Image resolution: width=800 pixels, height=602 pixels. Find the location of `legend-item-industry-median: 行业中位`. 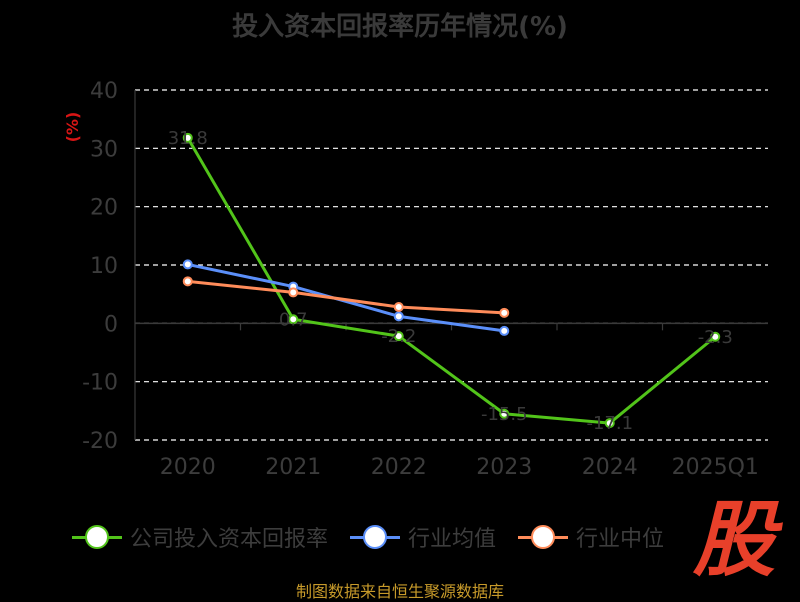

legend-item-industry-median: 行业中位 is located at coordinates (591, 537).